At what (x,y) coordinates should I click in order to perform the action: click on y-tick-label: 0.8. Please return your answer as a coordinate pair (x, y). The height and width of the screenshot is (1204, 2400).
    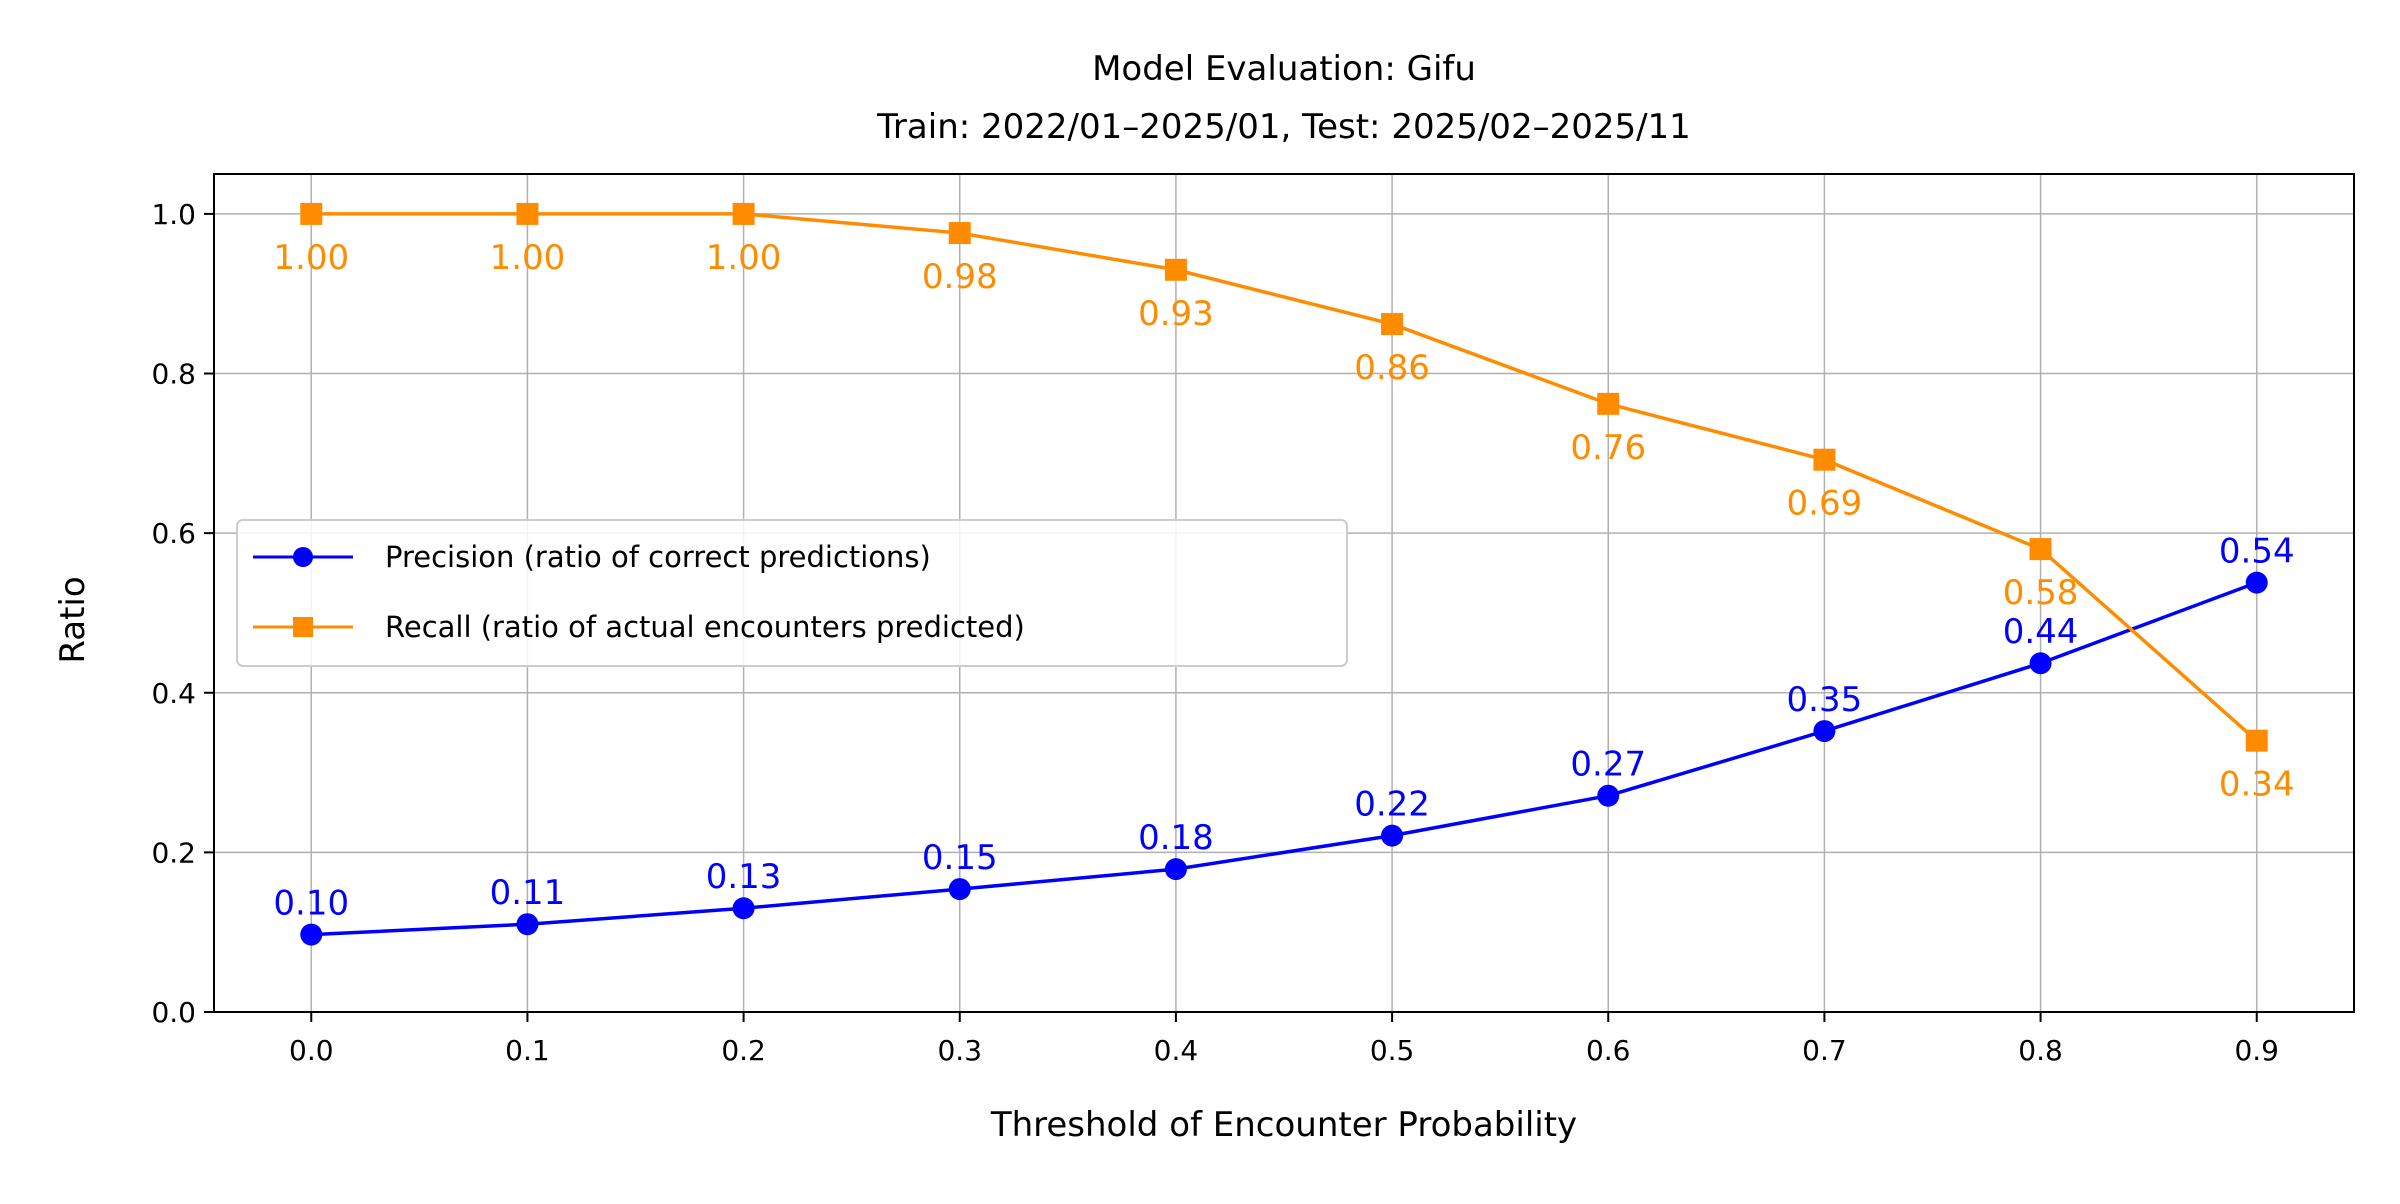
    Looking at the image, I should click on (173, 374).